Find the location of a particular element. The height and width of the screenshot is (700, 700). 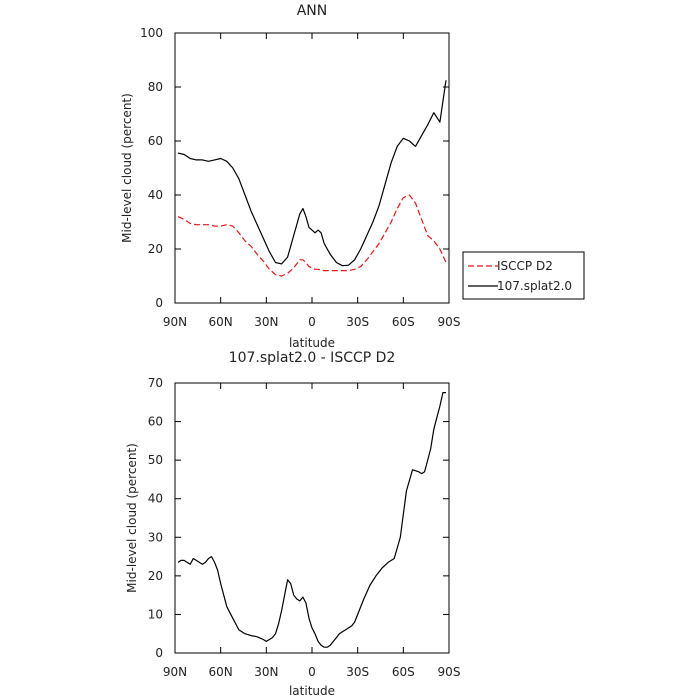

chart-title: 107.splat2.0 - ISCCP D2 is located at coordinates (312, 358).